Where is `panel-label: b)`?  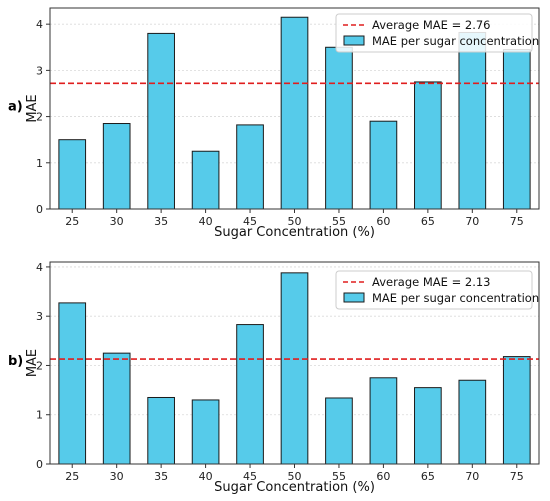
panel-label: b) is located at coordinates (15, 361).